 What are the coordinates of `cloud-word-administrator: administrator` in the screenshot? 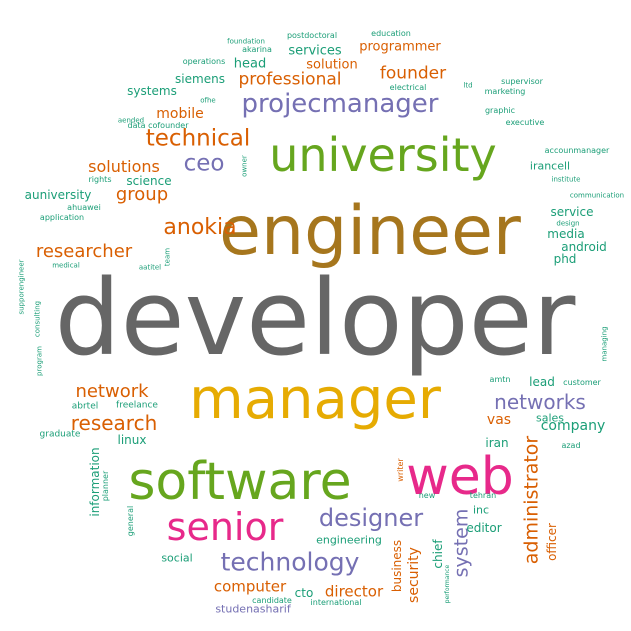 It's located at (531, 500).